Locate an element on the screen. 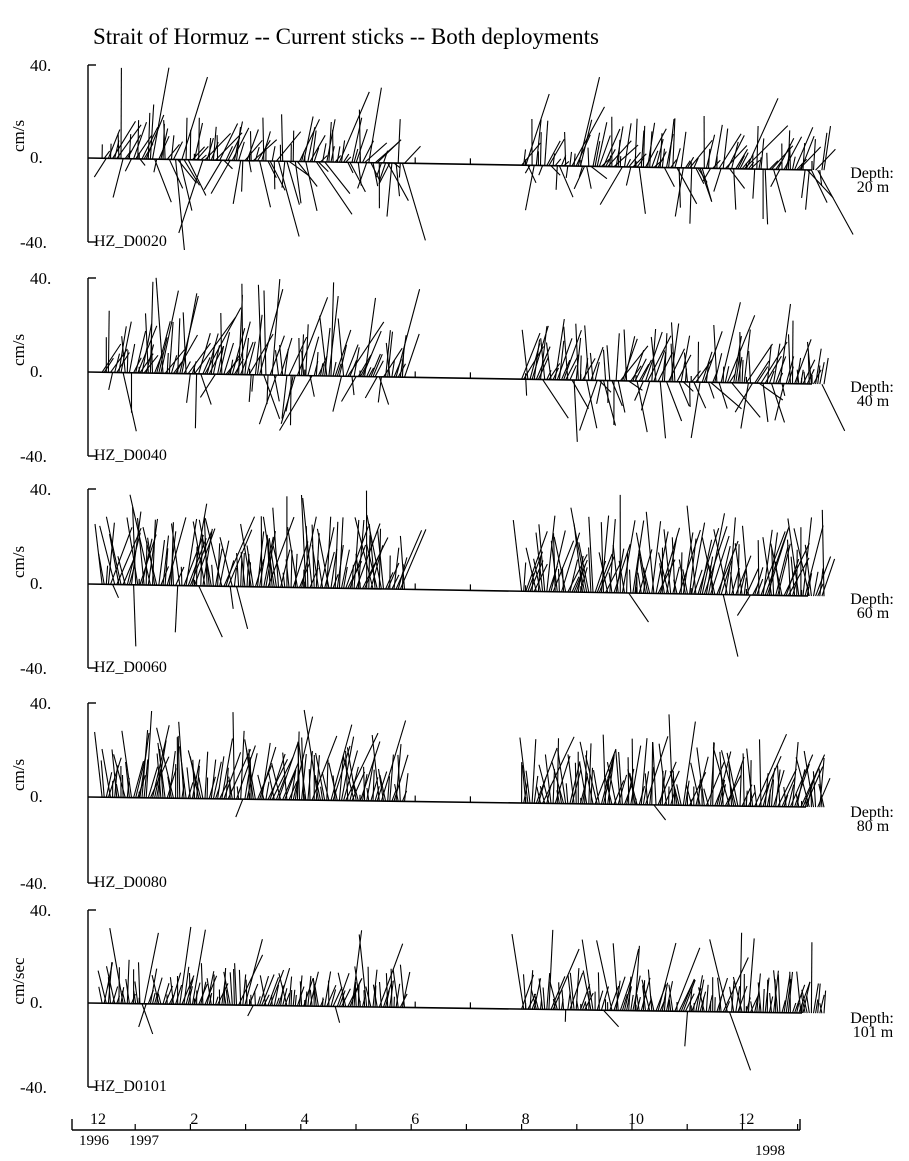 This screenshot has width=909, height=1161. time-axis: 12 2 4 6 8 10 12 1996 1997 1998 is located at coordinates (436, 1135).